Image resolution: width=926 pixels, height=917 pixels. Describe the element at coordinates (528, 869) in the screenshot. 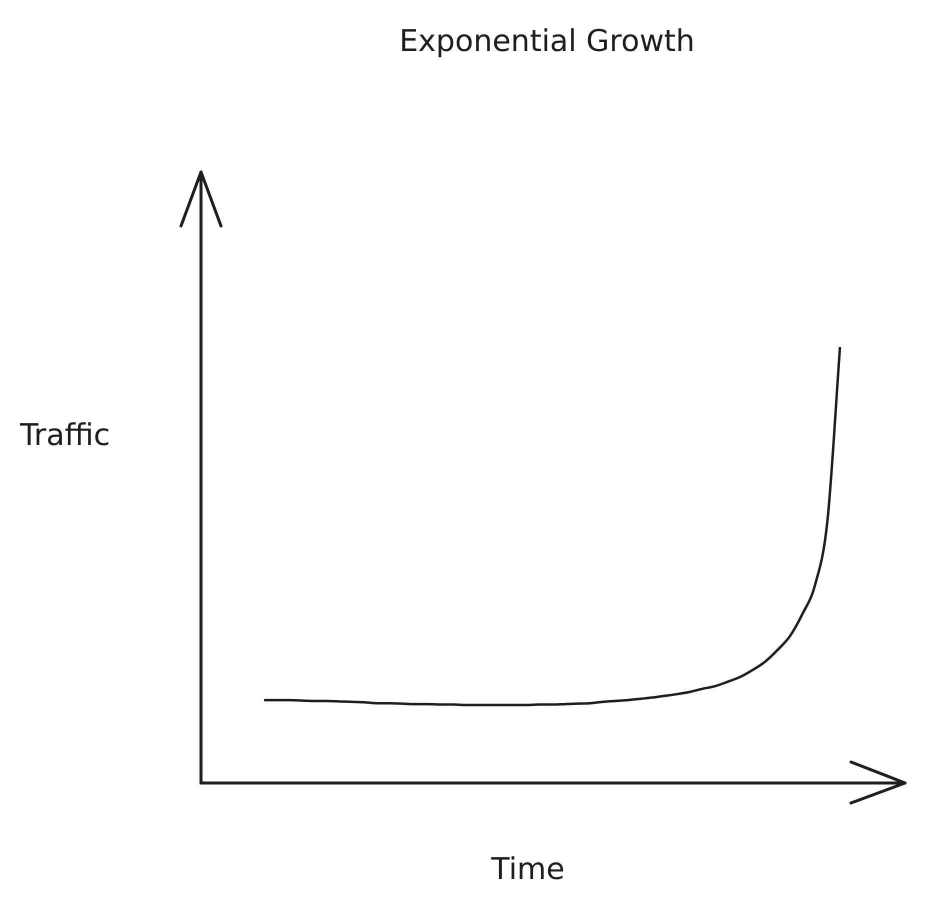

I see `x-axis-title: Time` at that location.